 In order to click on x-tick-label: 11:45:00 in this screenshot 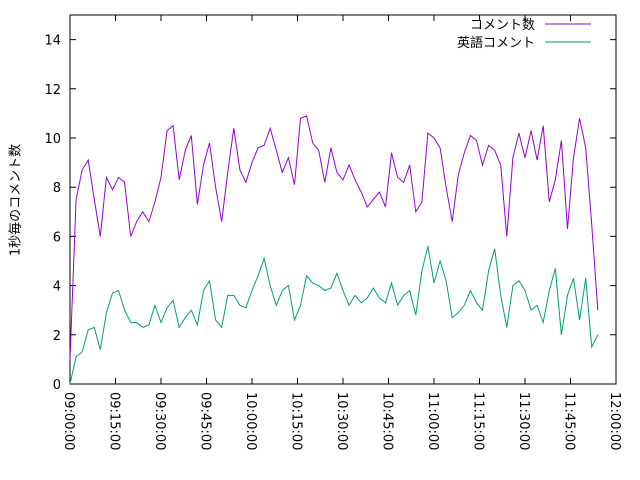, I will do `click(569, 421)`.